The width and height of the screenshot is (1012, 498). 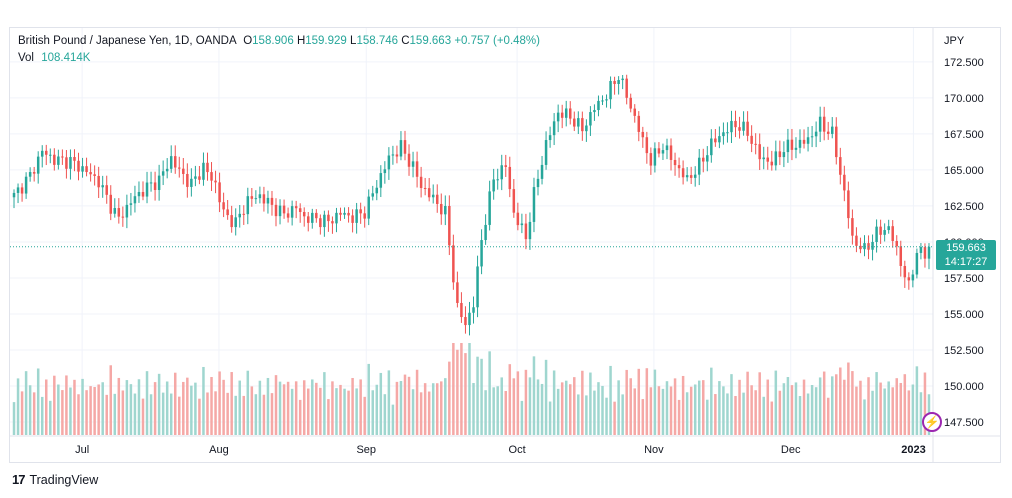 What do you see at coordinates (964, 99) in the screenshot?
I see `y-tick-label: 170.000` at bounding box center [964, 99].